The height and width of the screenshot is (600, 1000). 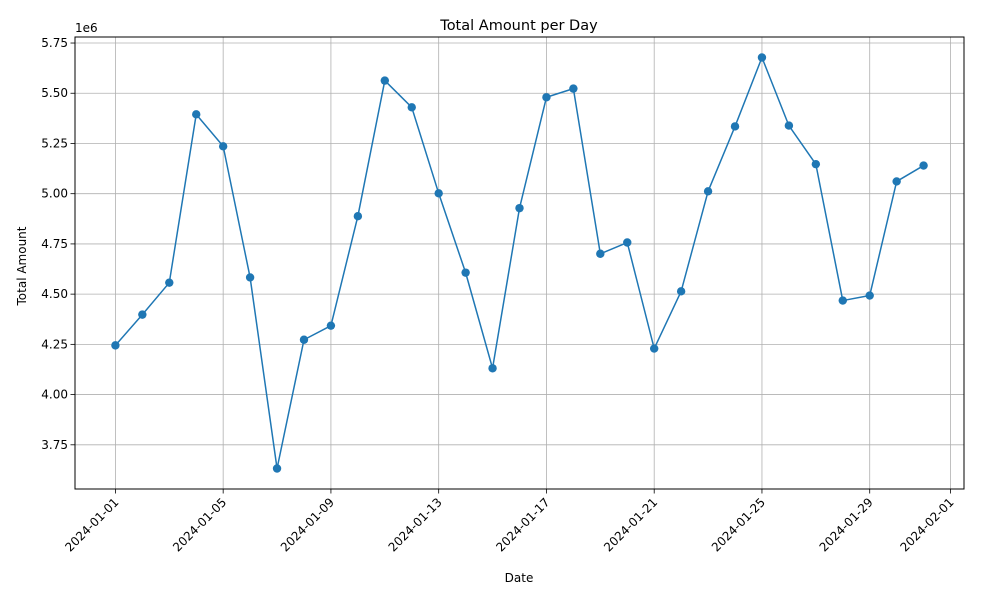 I want to click on x-tick-label: 2024-01-05, so click(x=199, y=524).